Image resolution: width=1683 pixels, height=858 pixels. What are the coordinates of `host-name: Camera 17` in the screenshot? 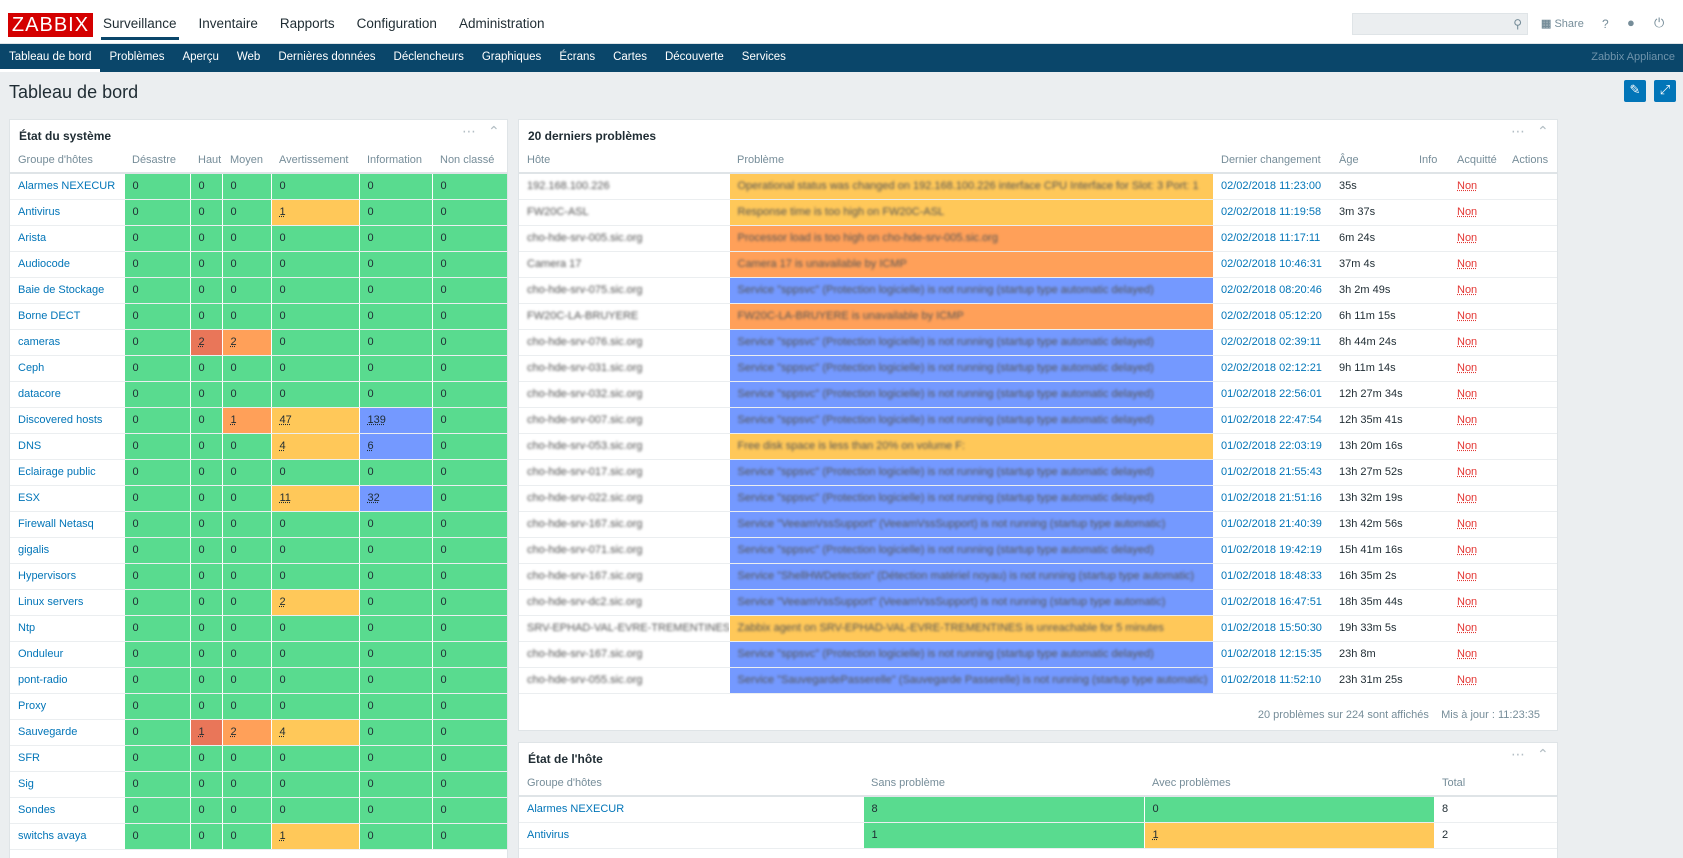 It's located at (554, 264).